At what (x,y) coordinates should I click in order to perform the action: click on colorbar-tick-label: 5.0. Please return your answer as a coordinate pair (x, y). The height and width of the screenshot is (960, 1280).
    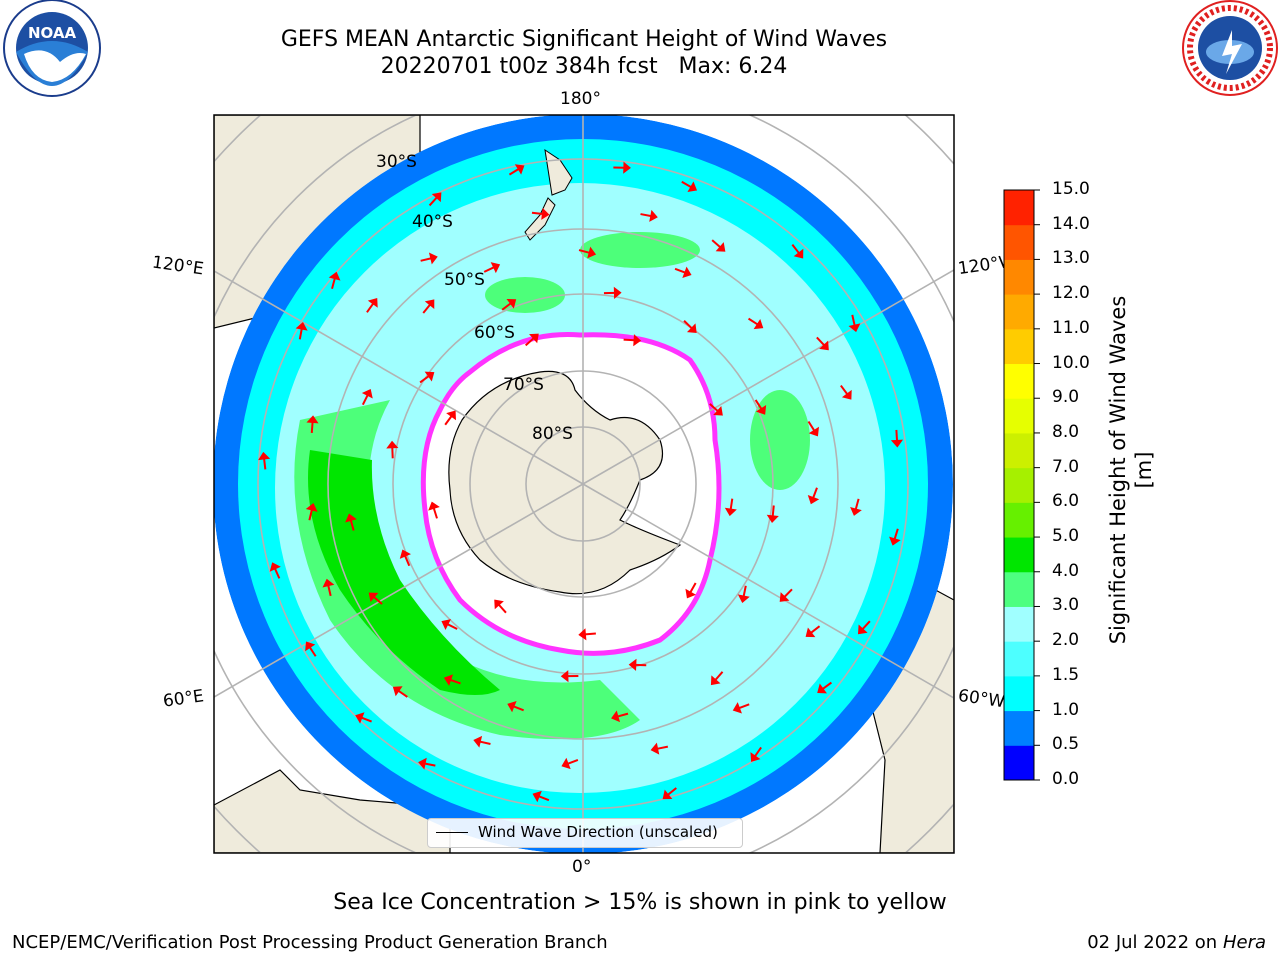
    Looking at the image, I should click on (1066, 536).